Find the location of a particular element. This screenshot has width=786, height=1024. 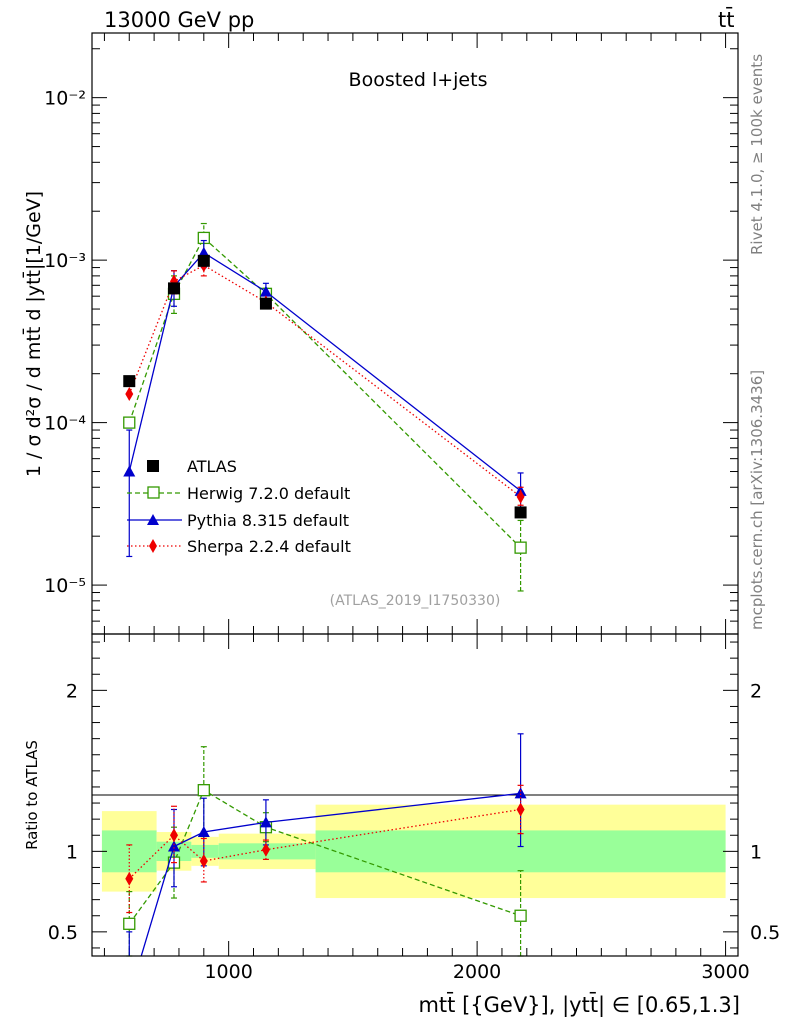

legend-sherpa-label: Sherpa 2.2.4 default is located at coordinates (269, 546).